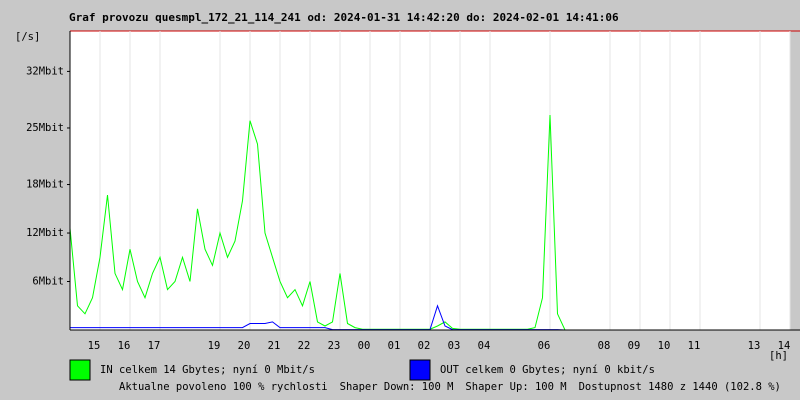 The image size is (800, 400). What do you see at coordinates (45, 185) in the screenshot?
I see `y-tick-label: 18Mbit` at bounding box center [45, 185].